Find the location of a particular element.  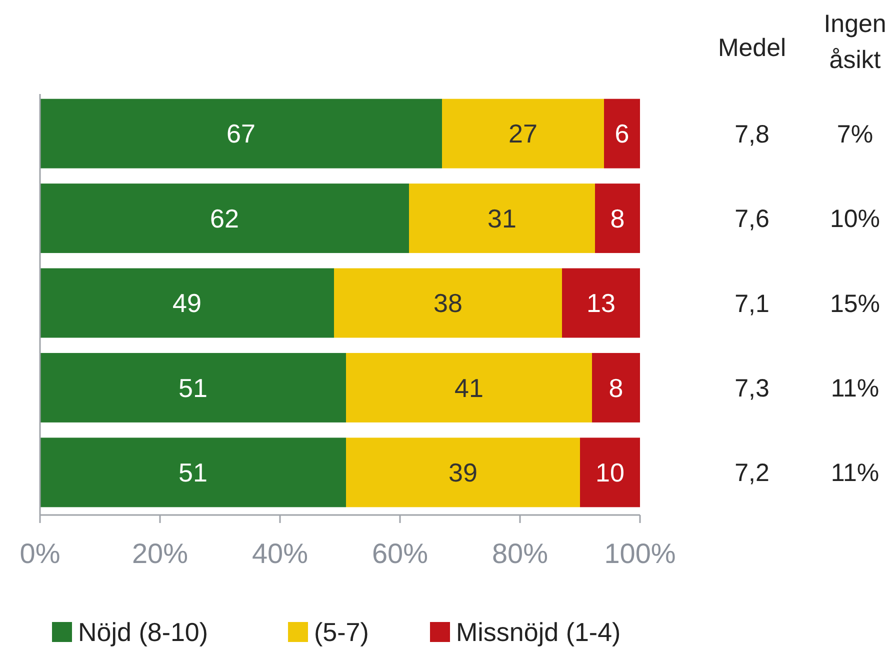

data-label: 13 is located at coordinates (601, 303).